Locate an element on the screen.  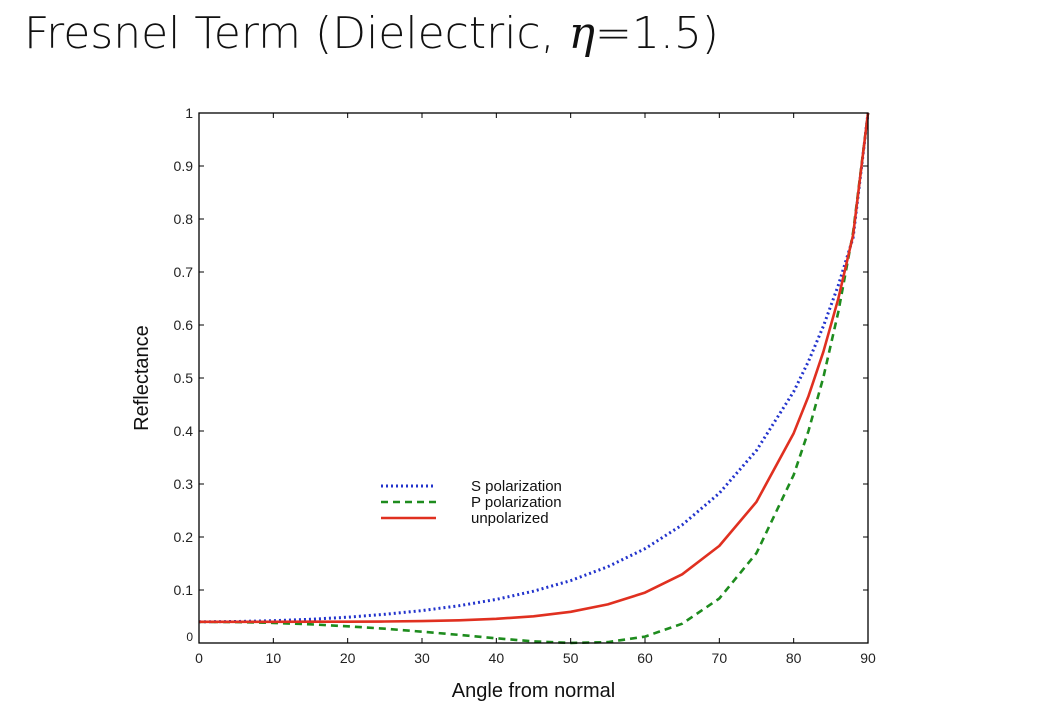
y-tick-label: 0.4 is located at coordinates (184, 431).